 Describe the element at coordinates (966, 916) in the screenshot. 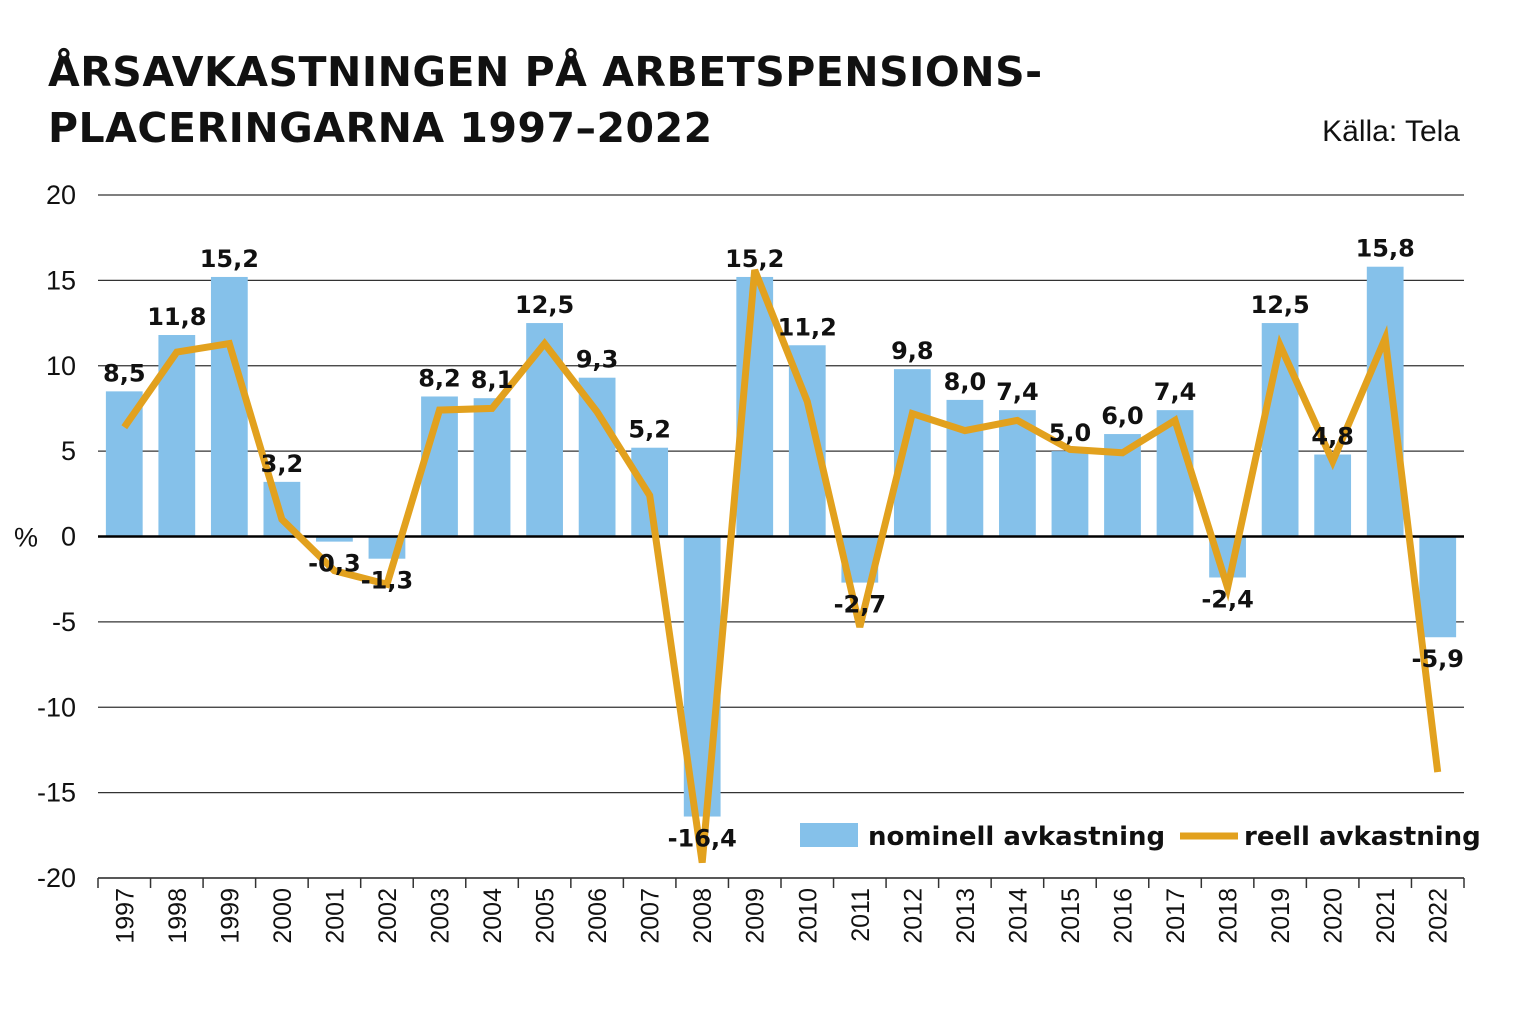

I see `x-tick-label: 2013` at that location.